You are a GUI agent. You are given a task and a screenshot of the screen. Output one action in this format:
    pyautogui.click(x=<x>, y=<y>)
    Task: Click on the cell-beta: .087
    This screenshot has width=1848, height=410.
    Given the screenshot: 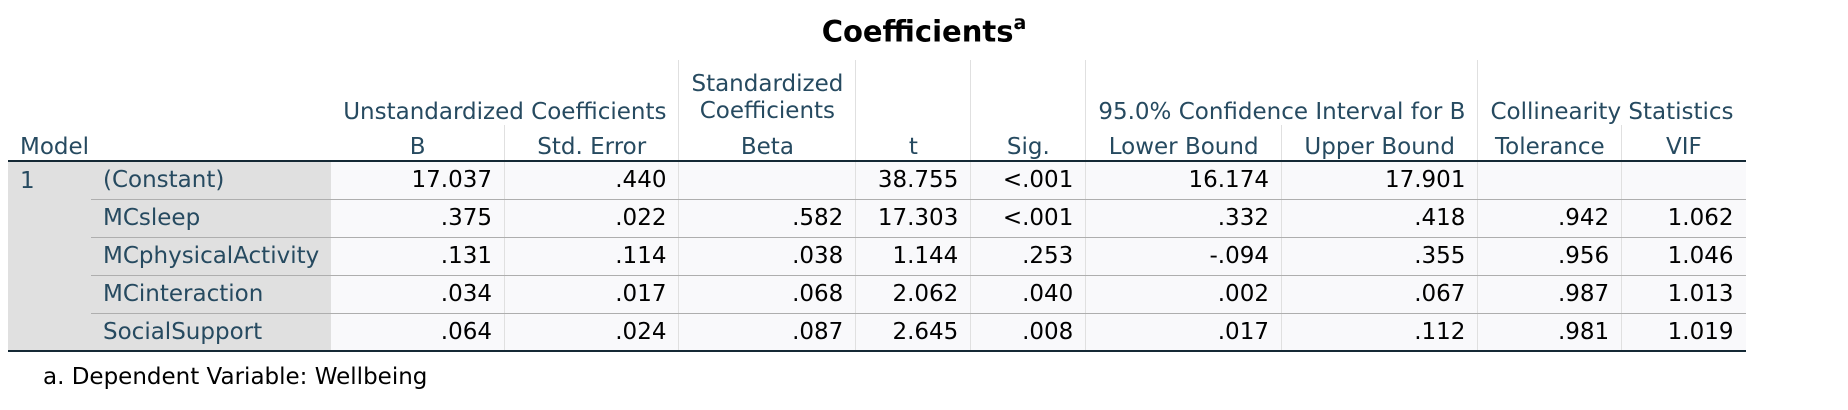 What is the action you would take?
    pyautogui.click(x=767, y=332)
    